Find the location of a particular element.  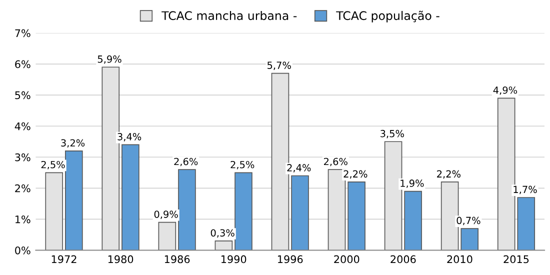

y-tick-label: 6% is located at coordinates (22, 64).